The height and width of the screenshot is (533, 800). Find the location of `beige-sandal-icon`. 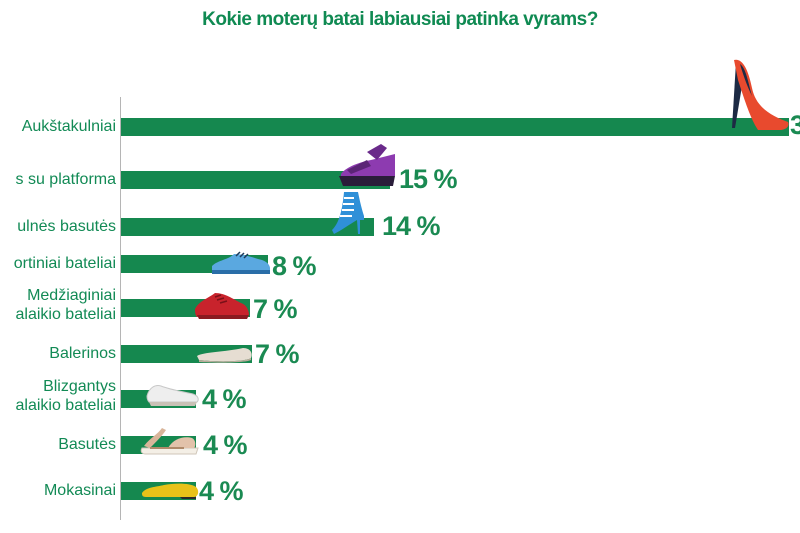

beige-sandal-icon is located at coordinates (169, 441).